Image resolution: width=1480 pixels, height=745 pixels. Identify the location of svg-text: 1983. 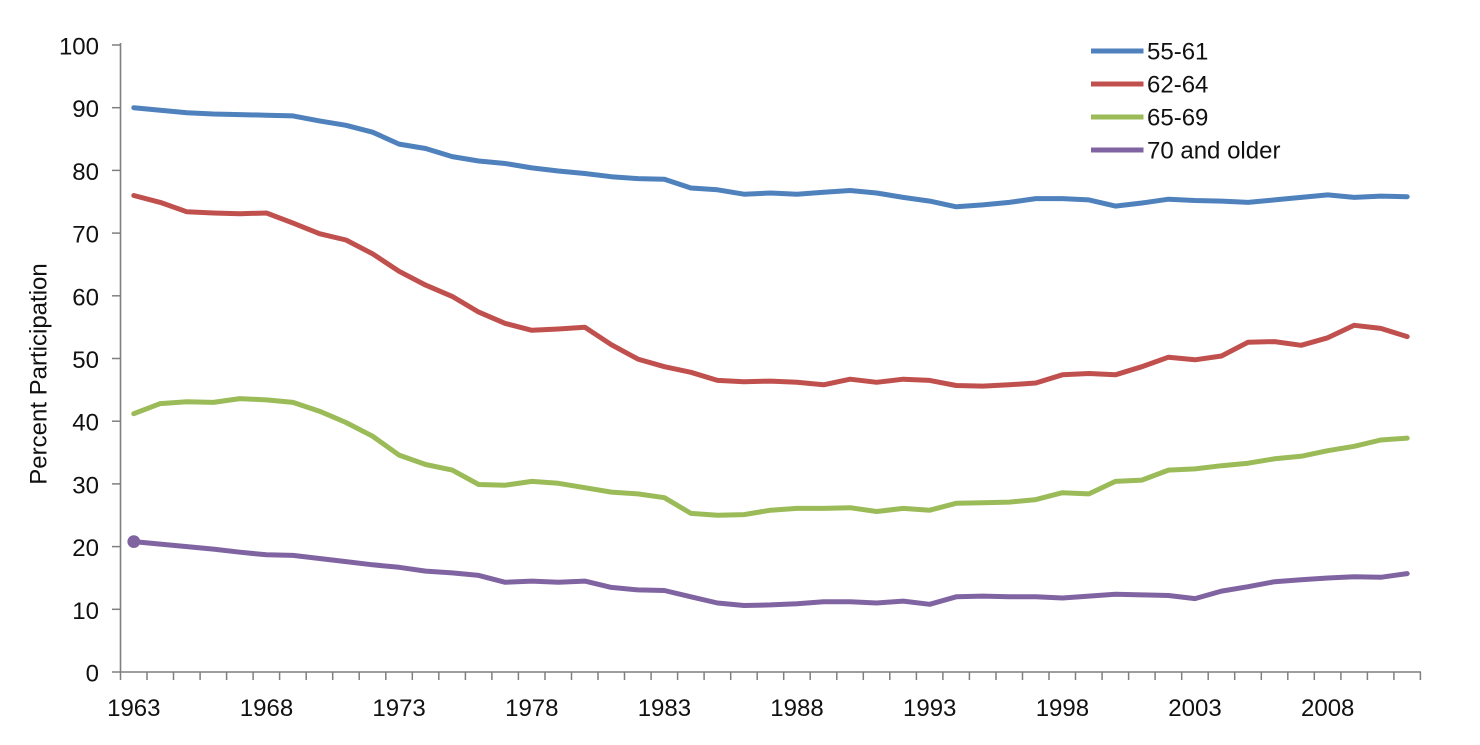
(664, 708).